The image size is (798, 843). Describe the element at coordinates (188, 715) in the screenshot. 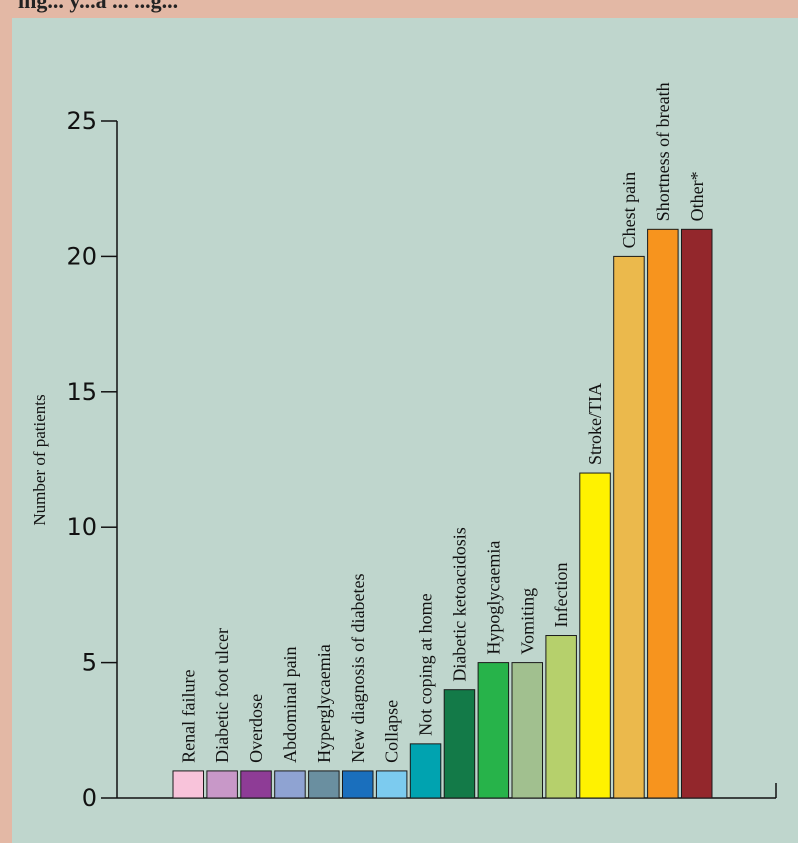

I see `category-label: Renal failure` at that location.